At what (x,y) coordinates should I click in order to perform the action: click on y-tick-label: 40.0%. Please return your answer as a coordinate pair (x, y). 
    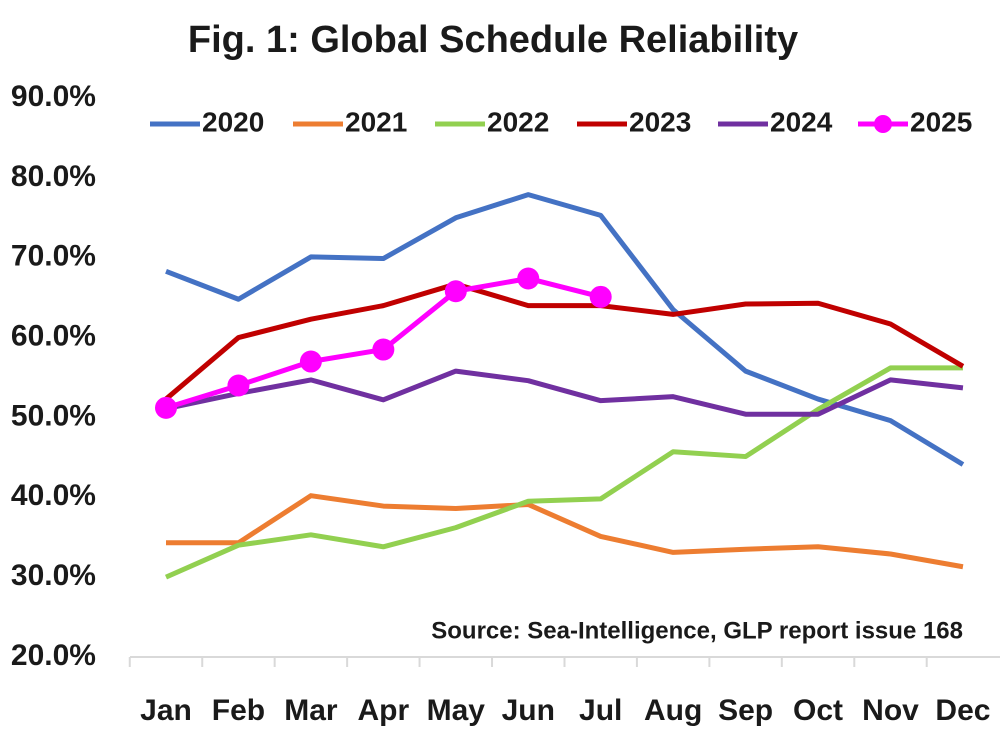
    Looking at the image, I should click on (53, 495).